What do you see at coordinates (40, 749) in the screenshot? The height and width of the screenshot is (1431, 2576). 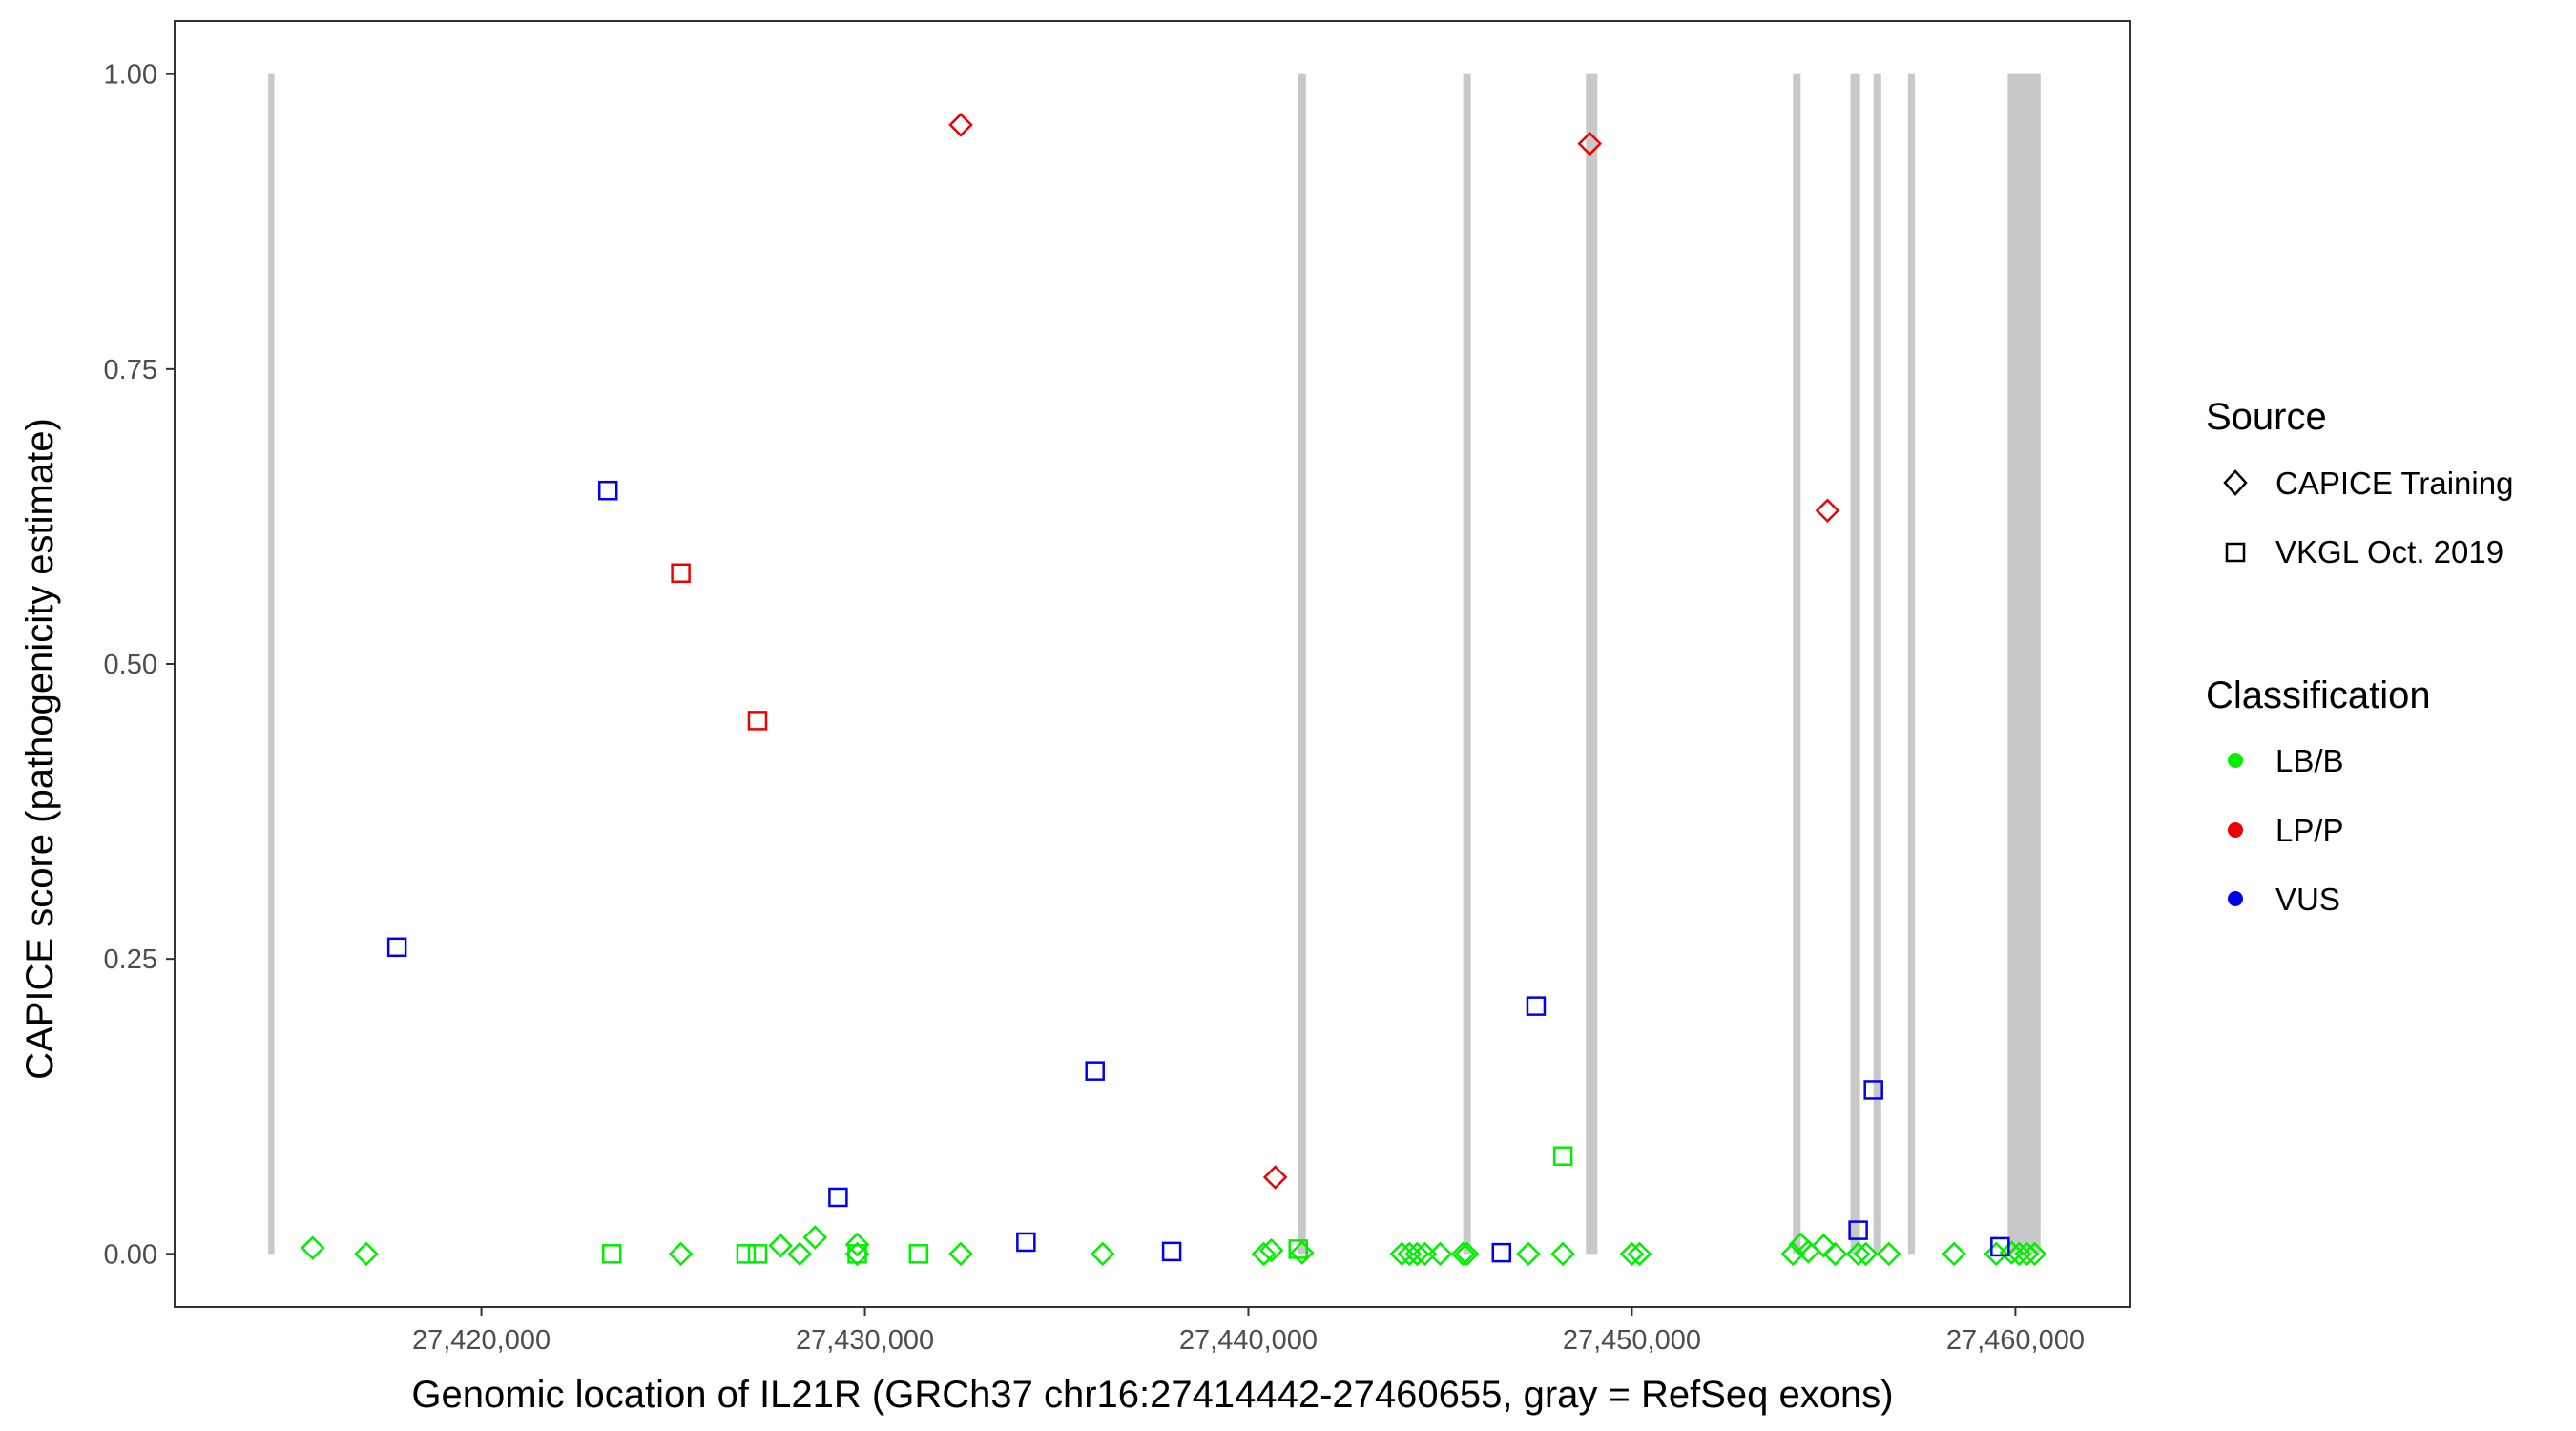 I see `y-axis-title: CAPICE score (pathogenicity estimate)` at bounding box center [40, 749].